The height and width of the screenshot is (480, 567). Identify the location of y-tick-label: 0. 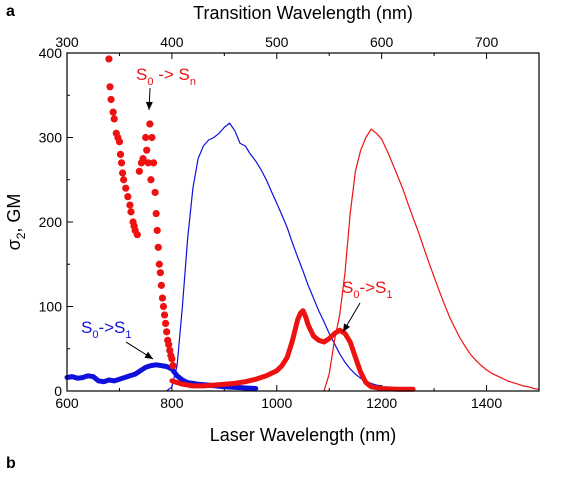
(58, 391).